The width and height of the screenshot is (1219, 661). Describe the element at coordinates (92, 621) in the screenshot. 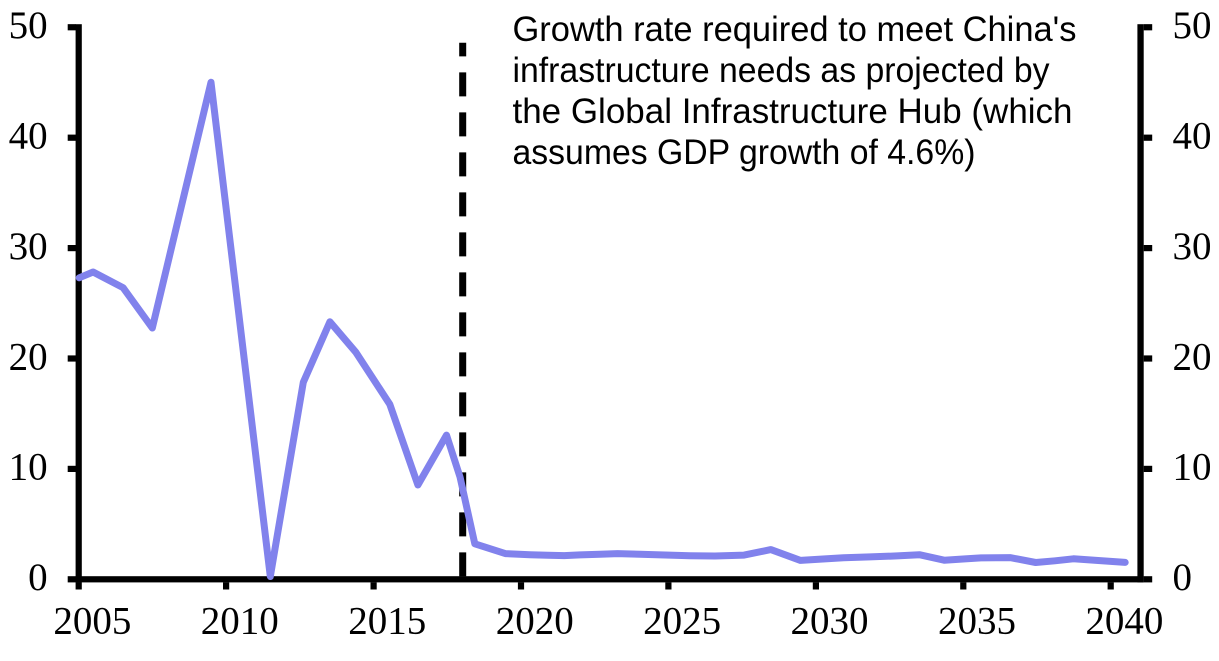

I see `svg-text: 2005` at that location.